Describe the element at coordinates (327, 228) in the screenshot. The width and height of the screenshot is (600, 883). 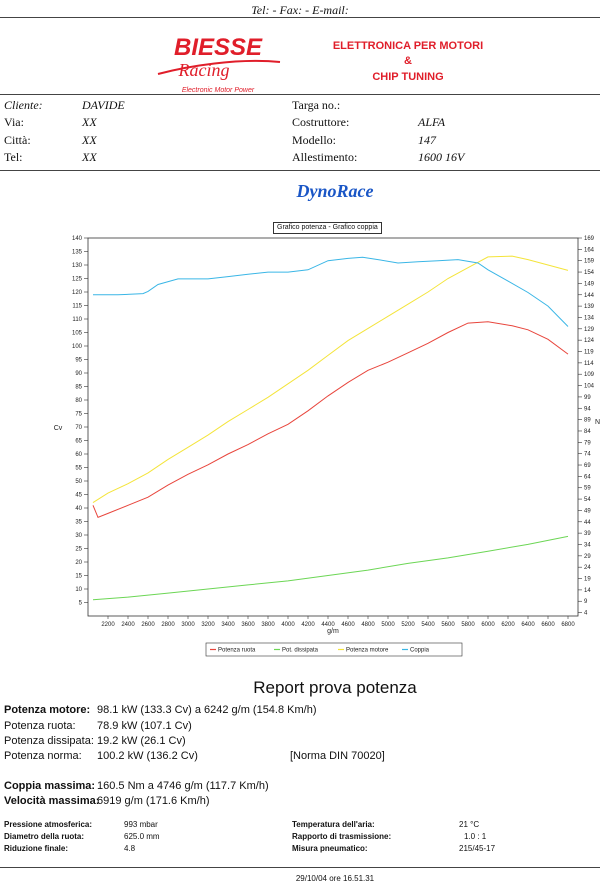
I see `chart-title: Grafico potenza - Grafico coppia` at that location.